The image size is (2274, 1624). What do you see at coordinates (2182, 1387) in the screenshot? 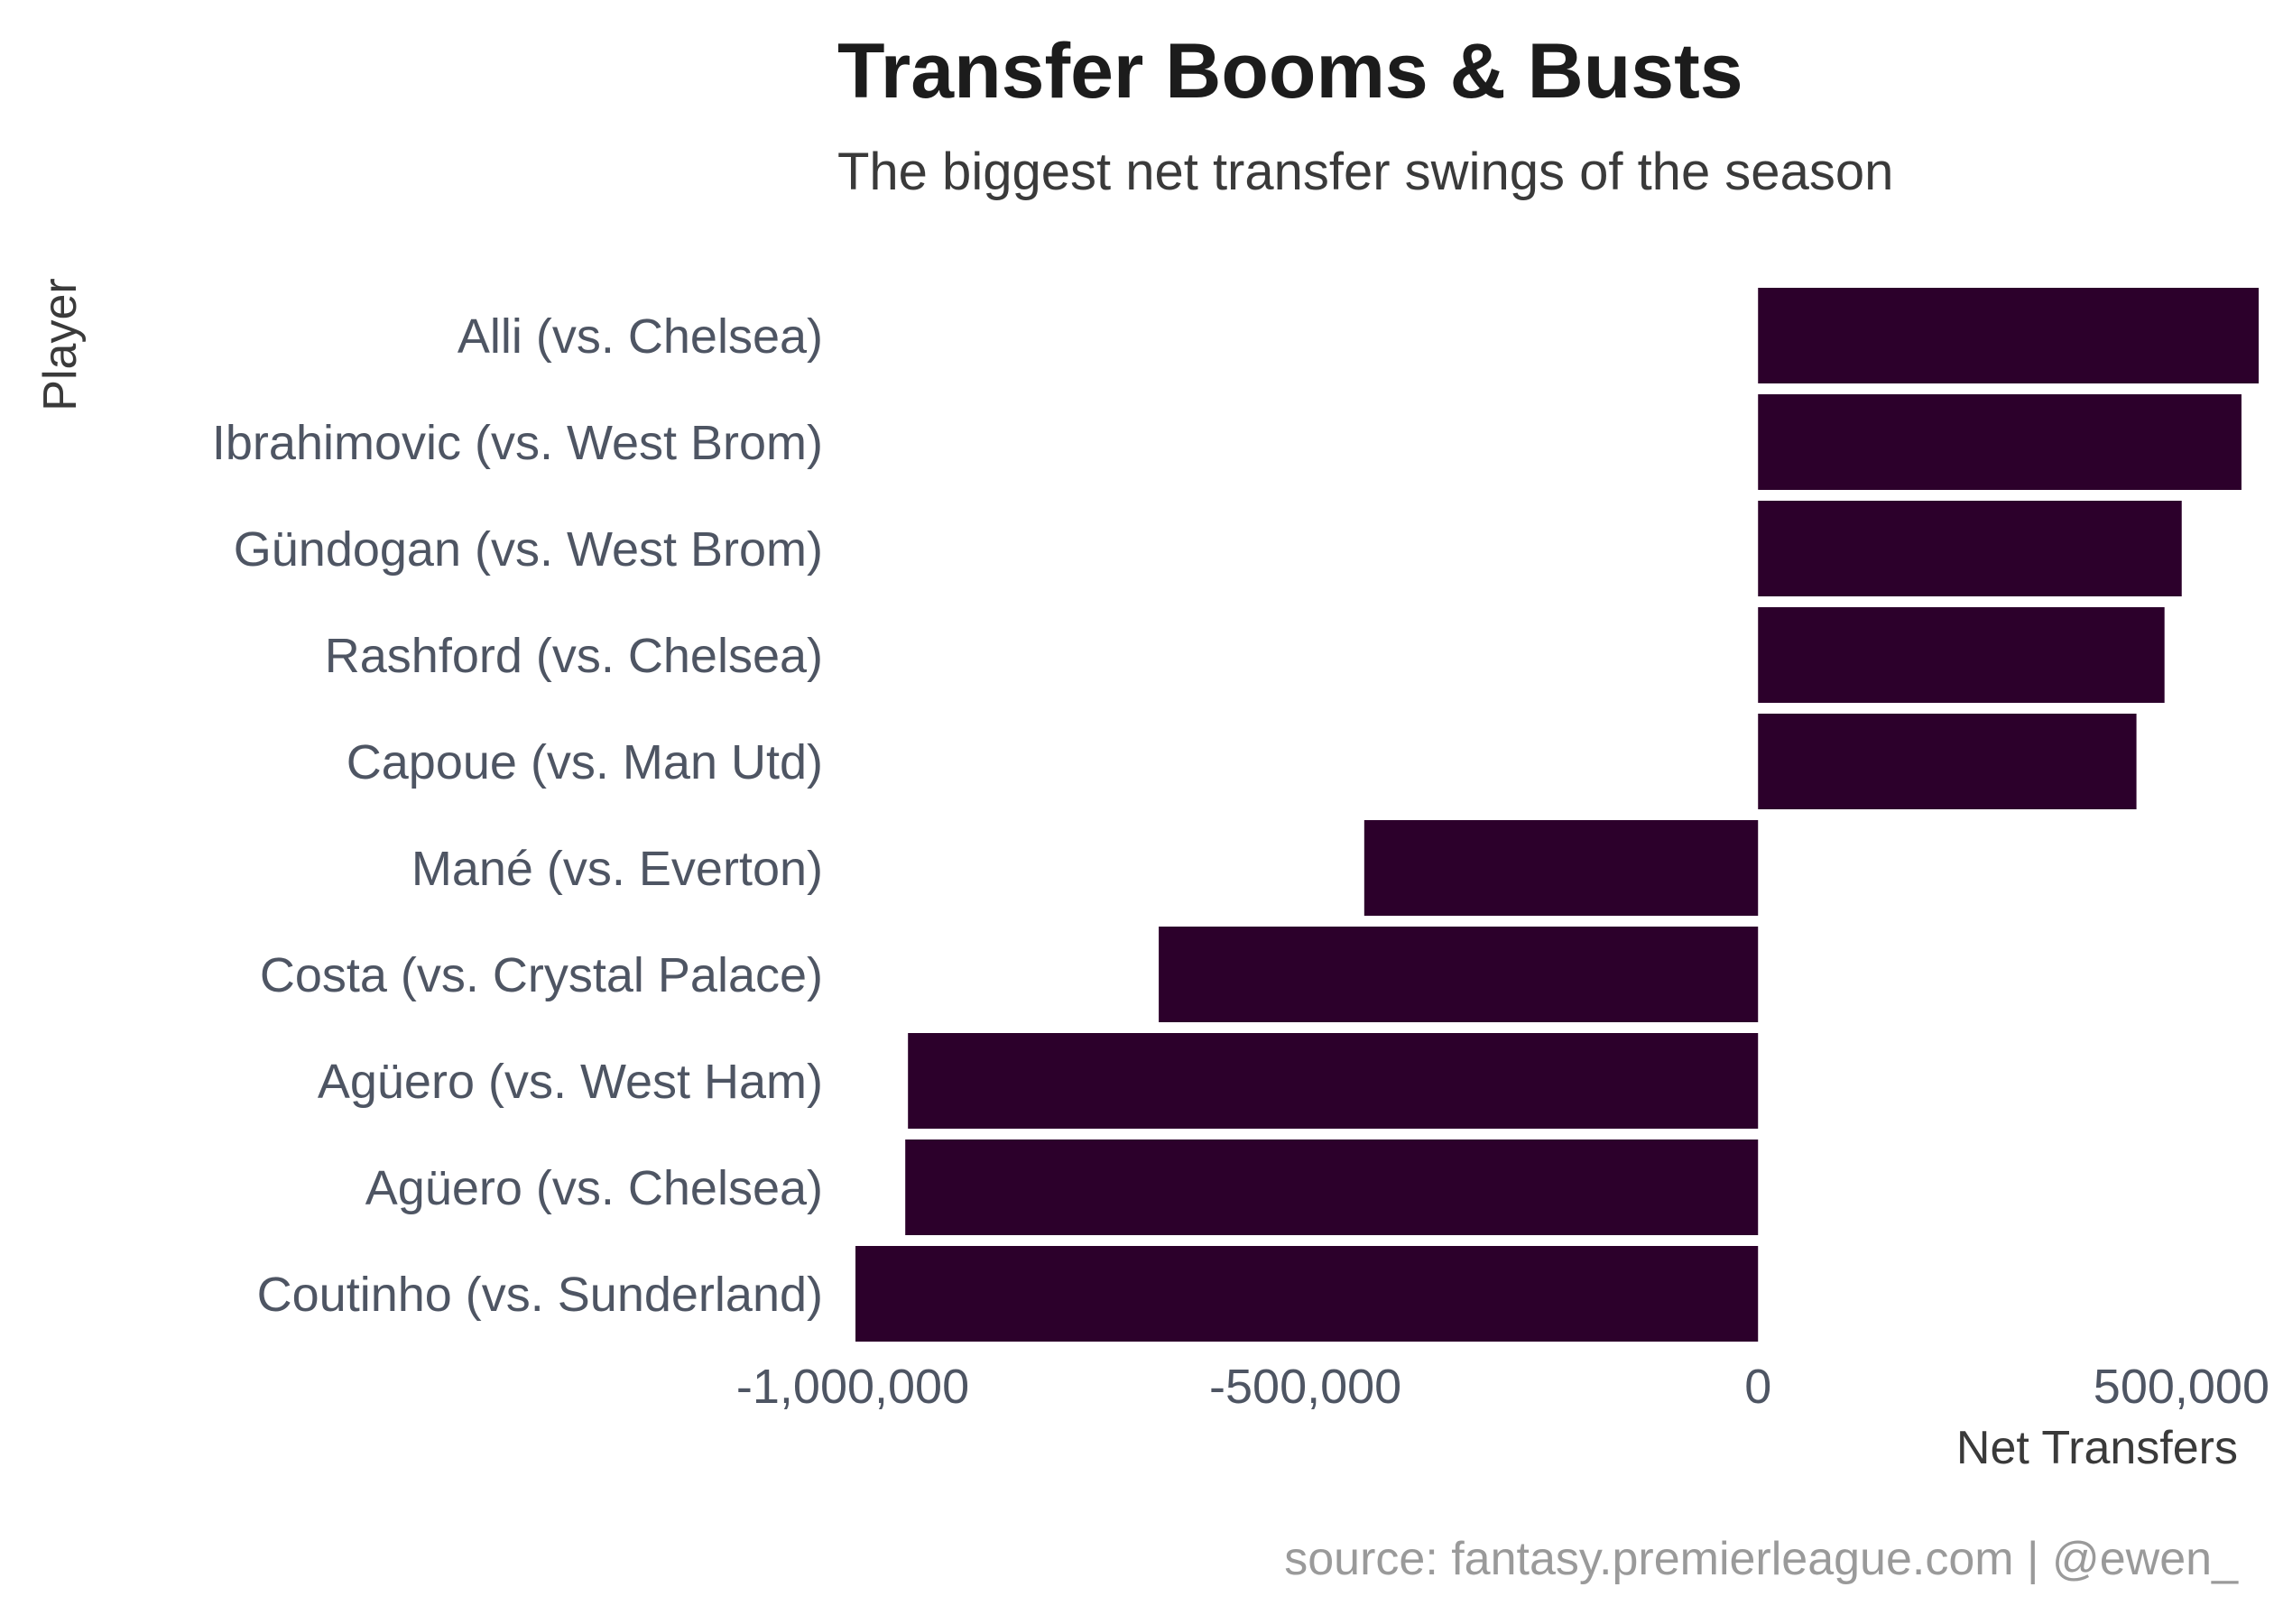
I see `x-tick-label: 500,000` at bounding box center [2182, 1387].